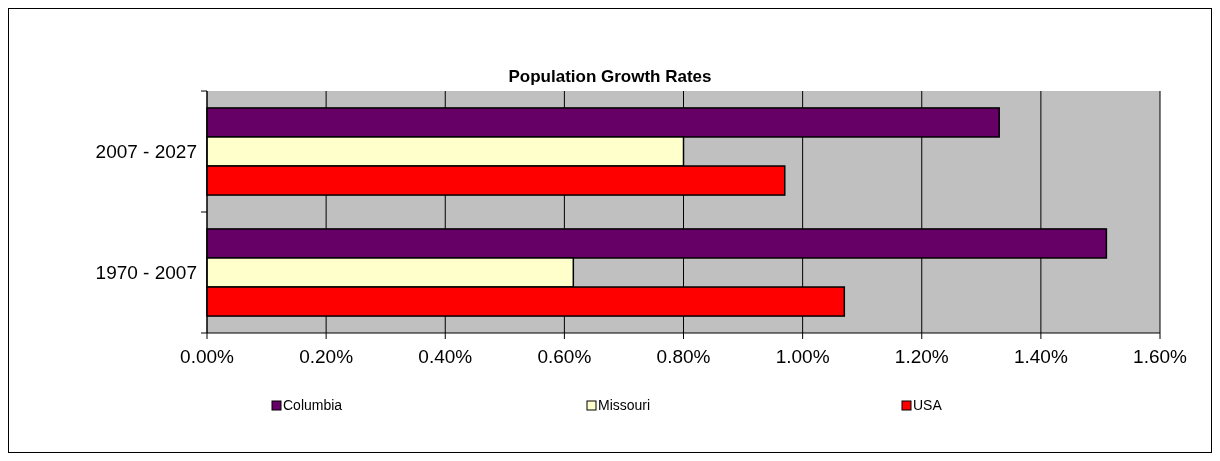 Image resolution: width=1220 pixels, height=461 pixels. Describe the element at coordinates (326, 356) in the screenshot. I see `x-tick-label: 0.20%` at that location.